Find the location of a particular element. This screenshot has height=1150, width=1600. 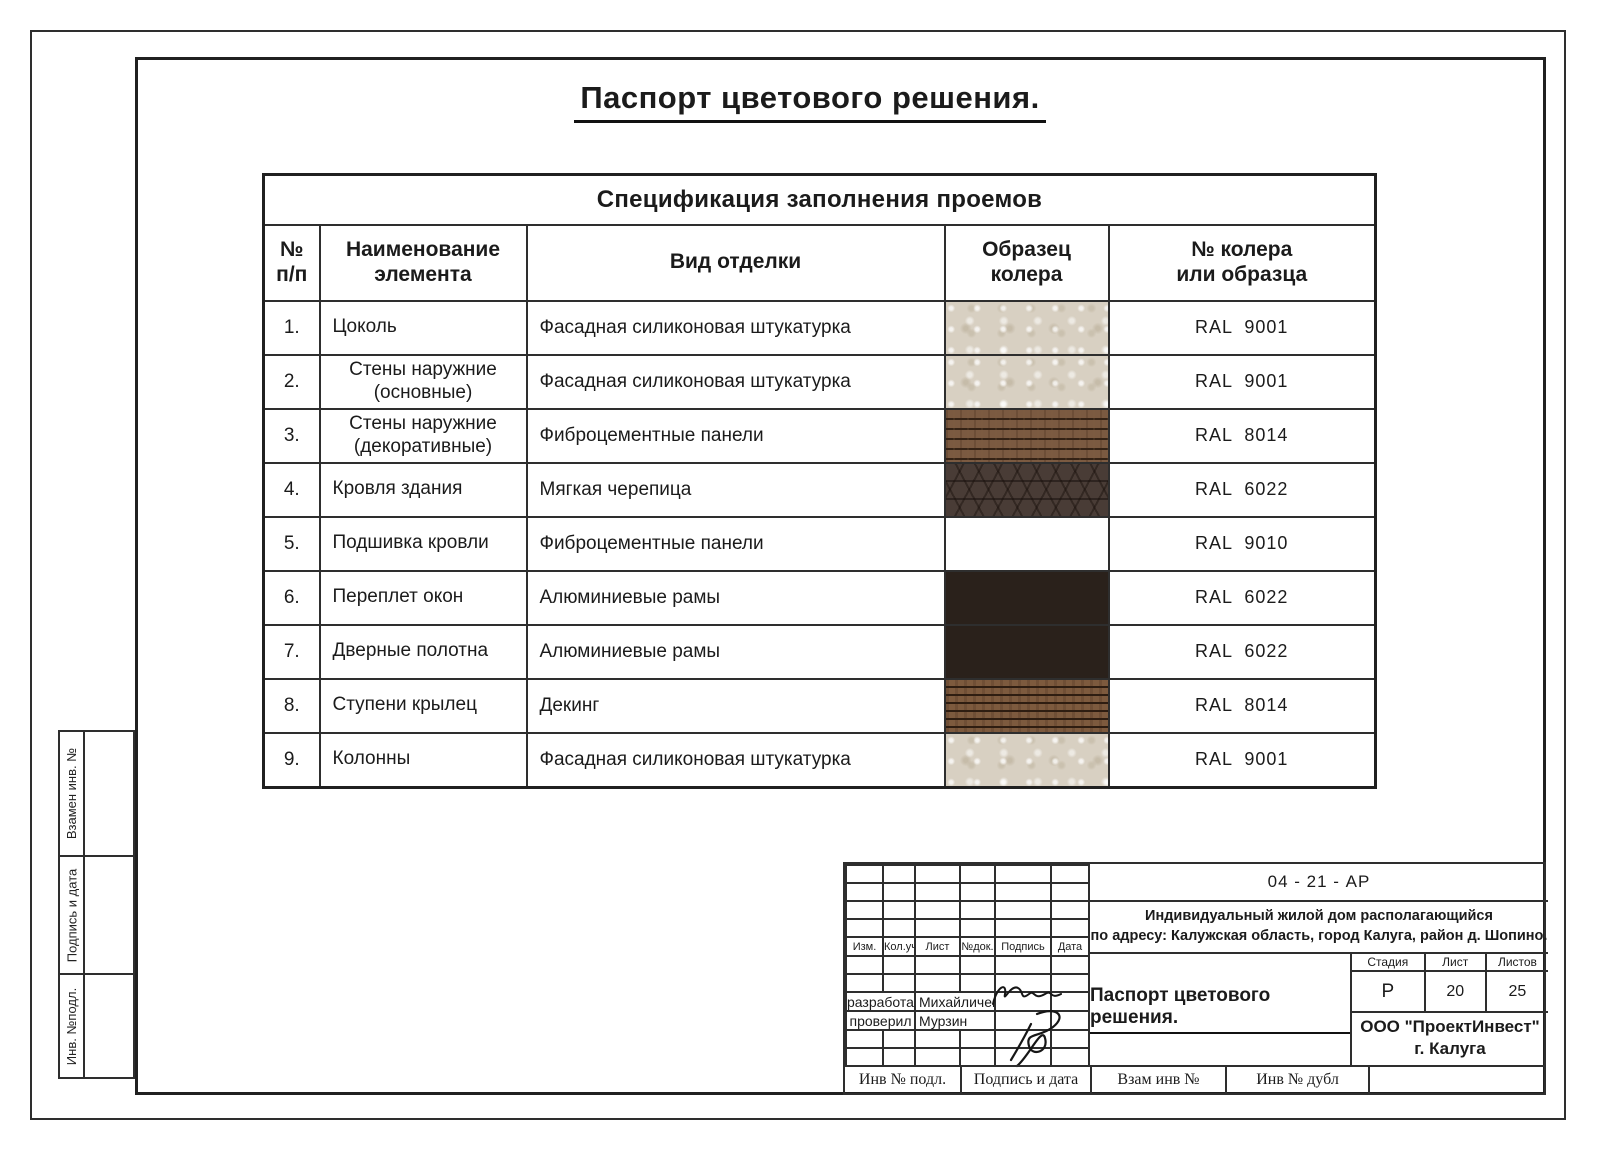

element-name: Цоколь is located at coordinates (423, 327).